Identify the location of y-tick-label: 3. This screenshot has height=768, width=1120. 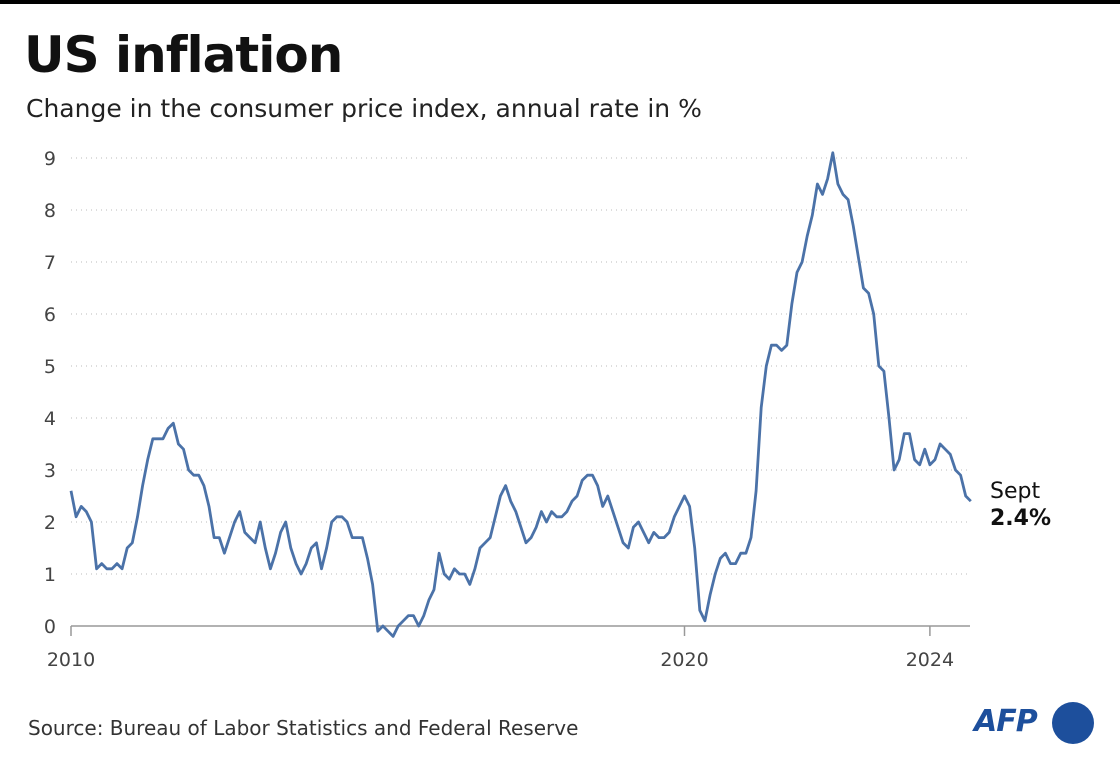
(50, 471).